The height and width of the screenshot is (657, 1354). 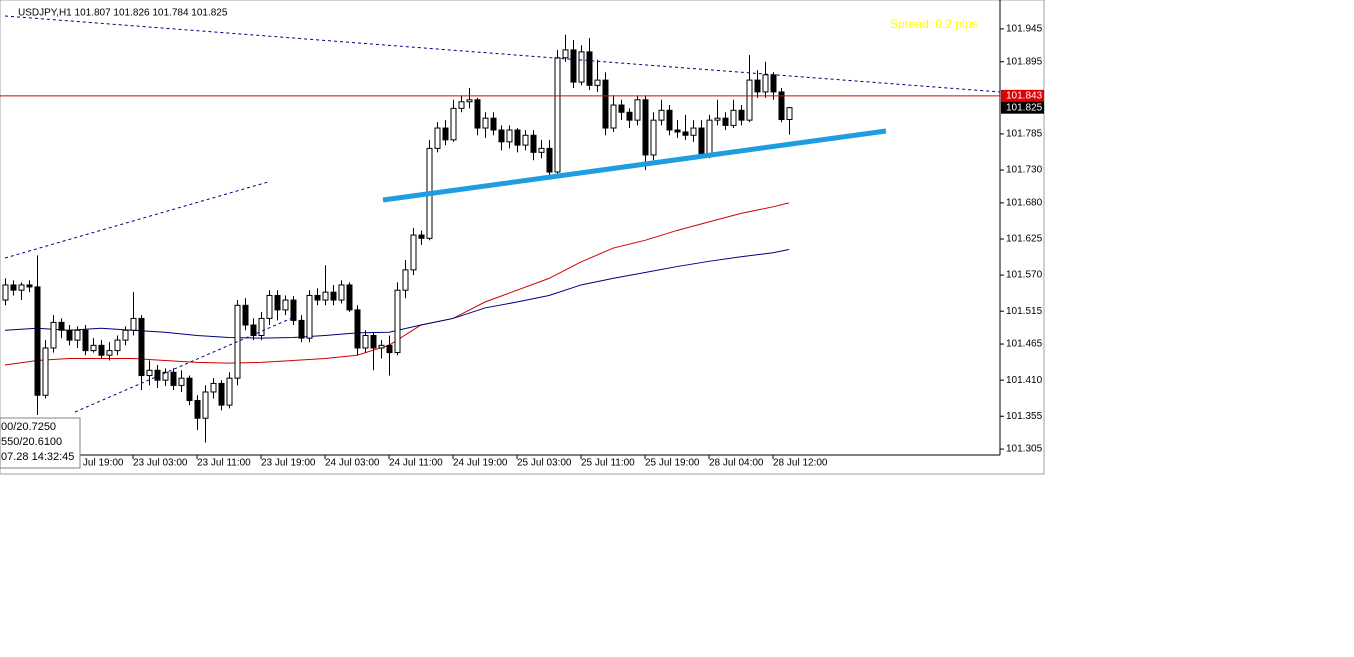 I want to click on info-text: 550/20.6100, so click(x=31, y=442).